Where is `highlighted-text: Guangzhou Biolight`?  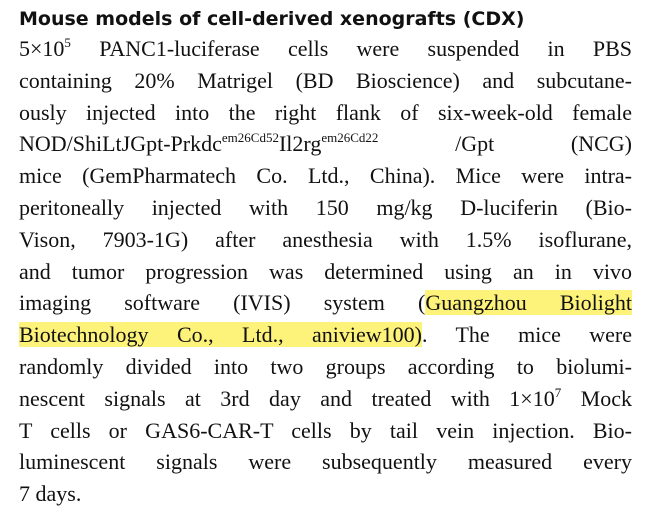
highlighted-text: Guangzhou Biolight is located at coordinates (528, 303).